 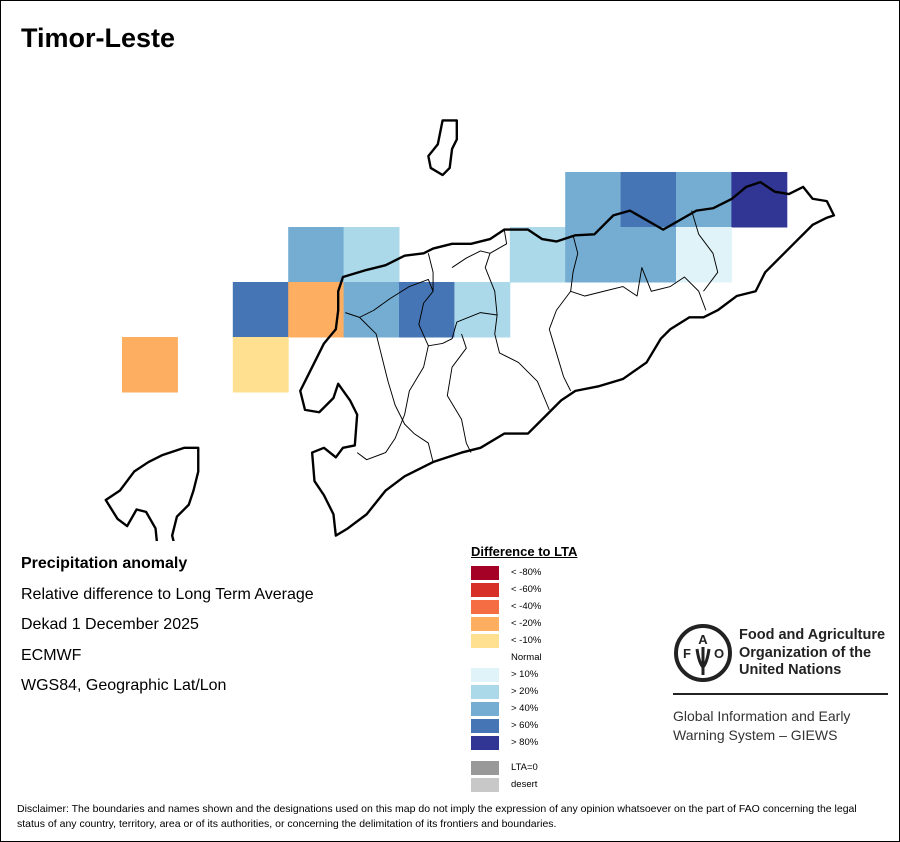 I want to click on legend-label: > 10%, so click(x=525, y=674).